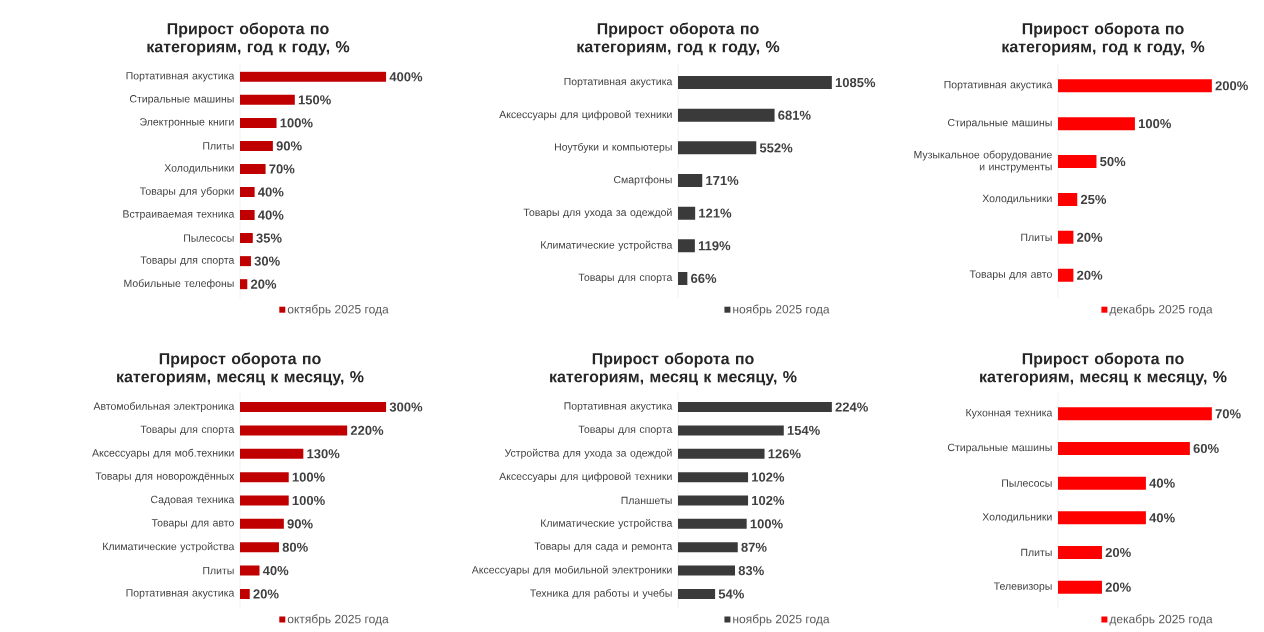 This screenshot has width=1264, height=632. Describe the element at coordinates (751, 570) in the screenshot. I see `data-label: 83%` at that location.